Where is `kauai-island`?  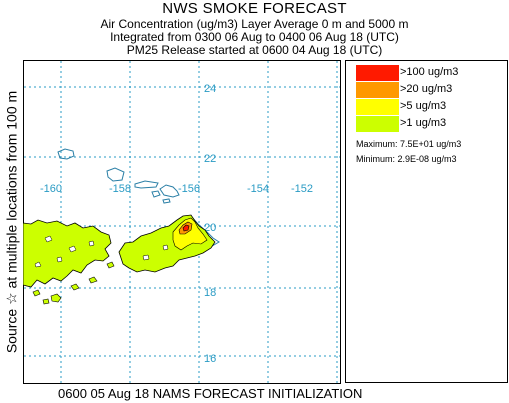
kauai-island is located at coordinates (66, 154).